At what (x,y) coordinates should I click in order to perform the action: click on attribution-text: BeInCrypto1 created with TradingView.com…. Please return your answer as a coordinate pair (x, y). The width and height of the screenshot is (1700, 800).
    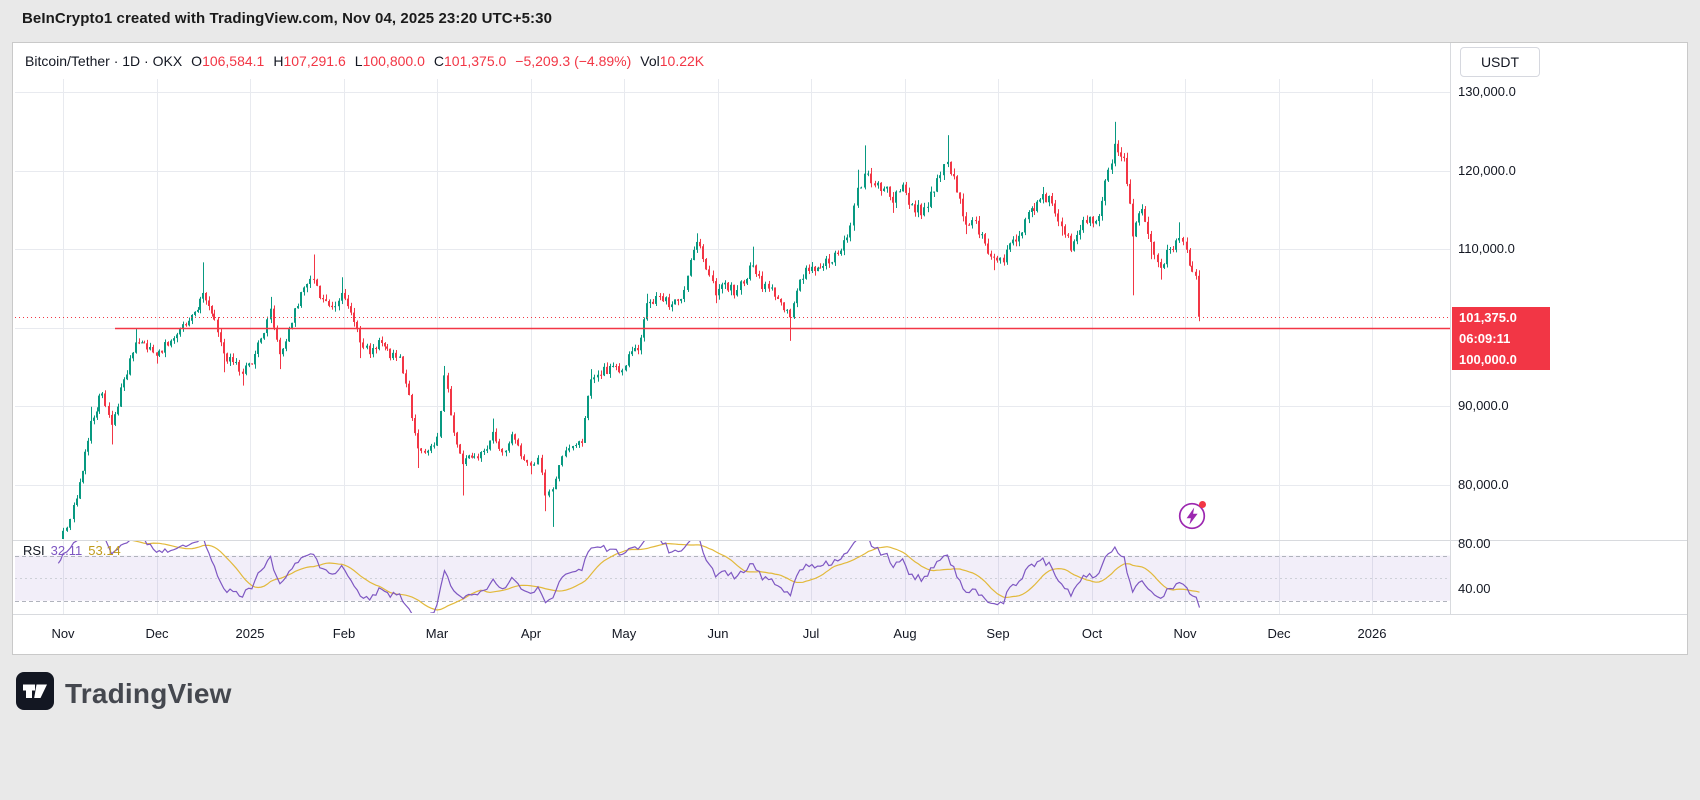
    Looking at the image, I should click on (287, 18).